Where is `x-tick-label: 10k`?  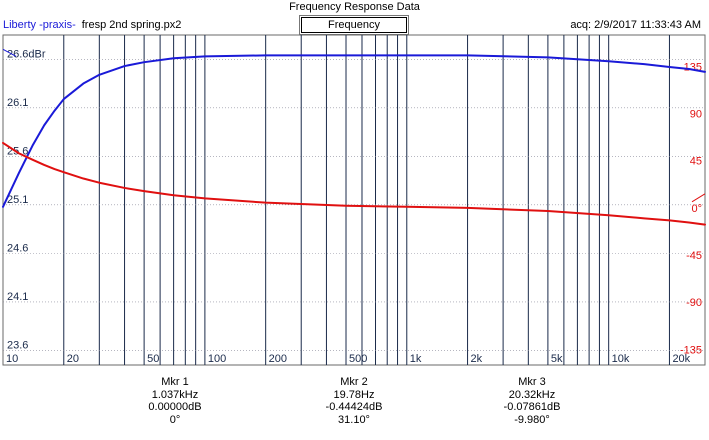 x-tick-label: 10k is located at coordinates (621, 359).